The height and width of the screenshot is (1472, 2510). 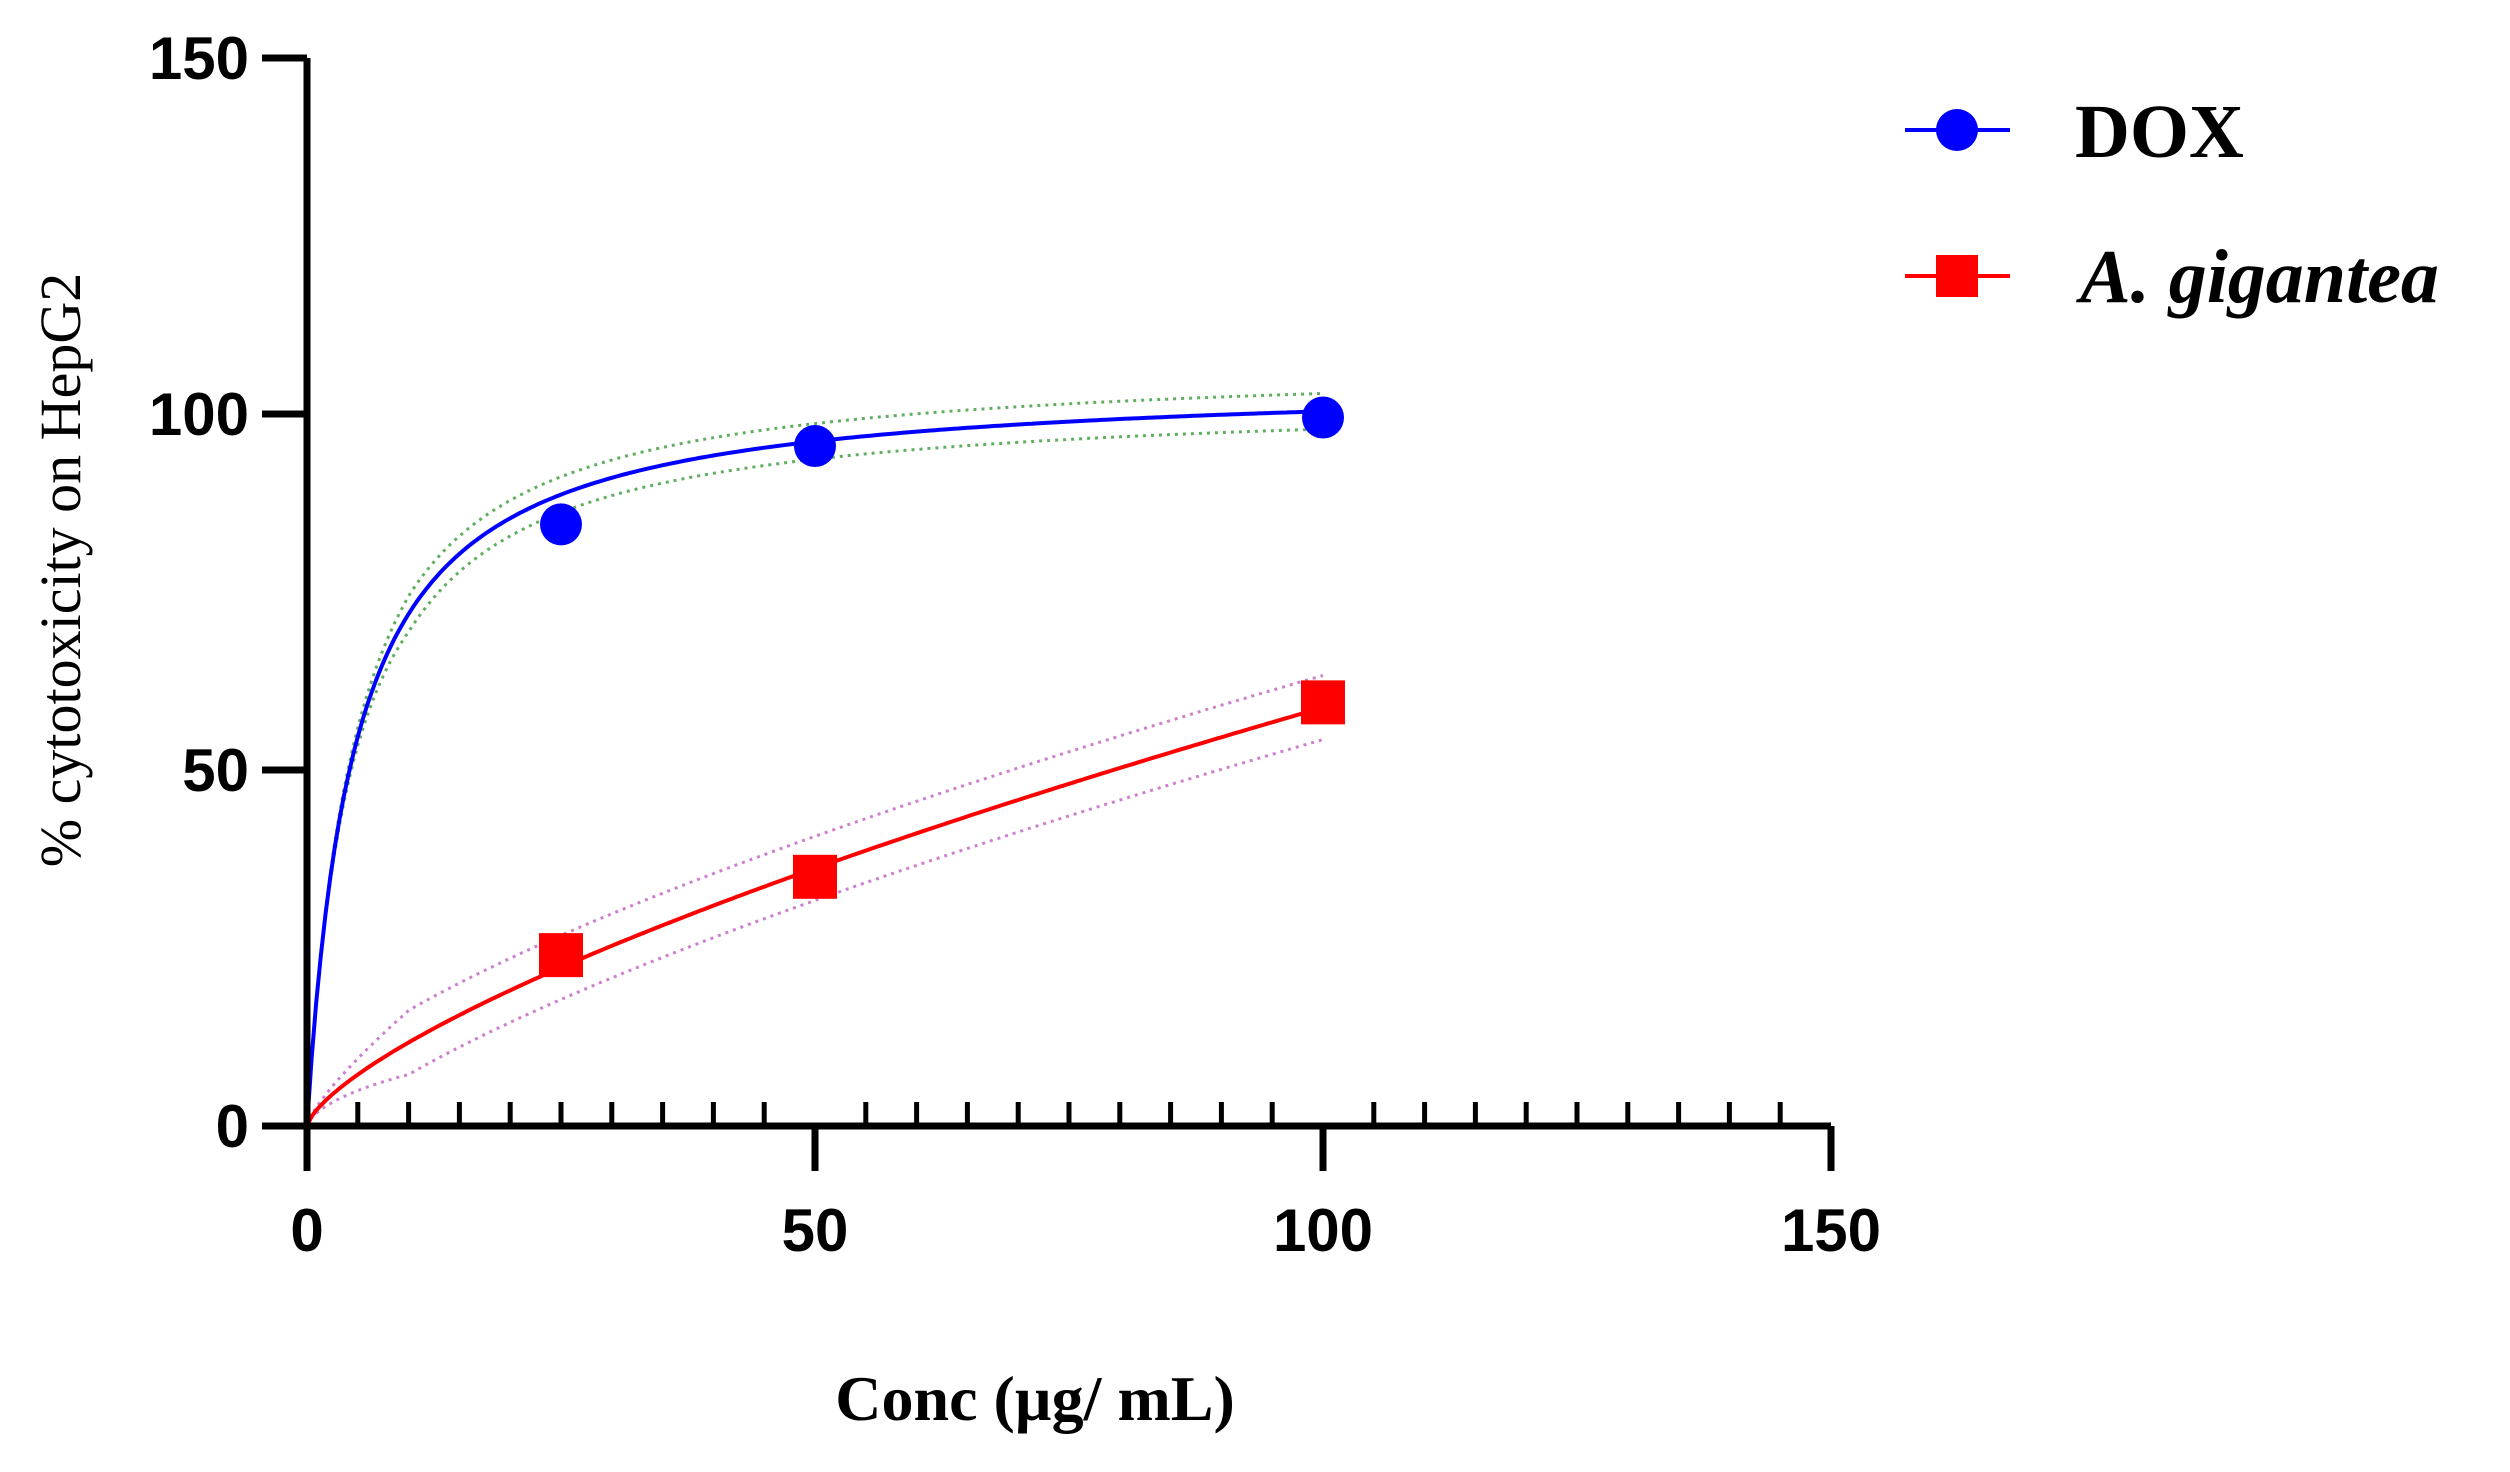 I want to click on y-tick-label: 50, so click(x=215, y=770).